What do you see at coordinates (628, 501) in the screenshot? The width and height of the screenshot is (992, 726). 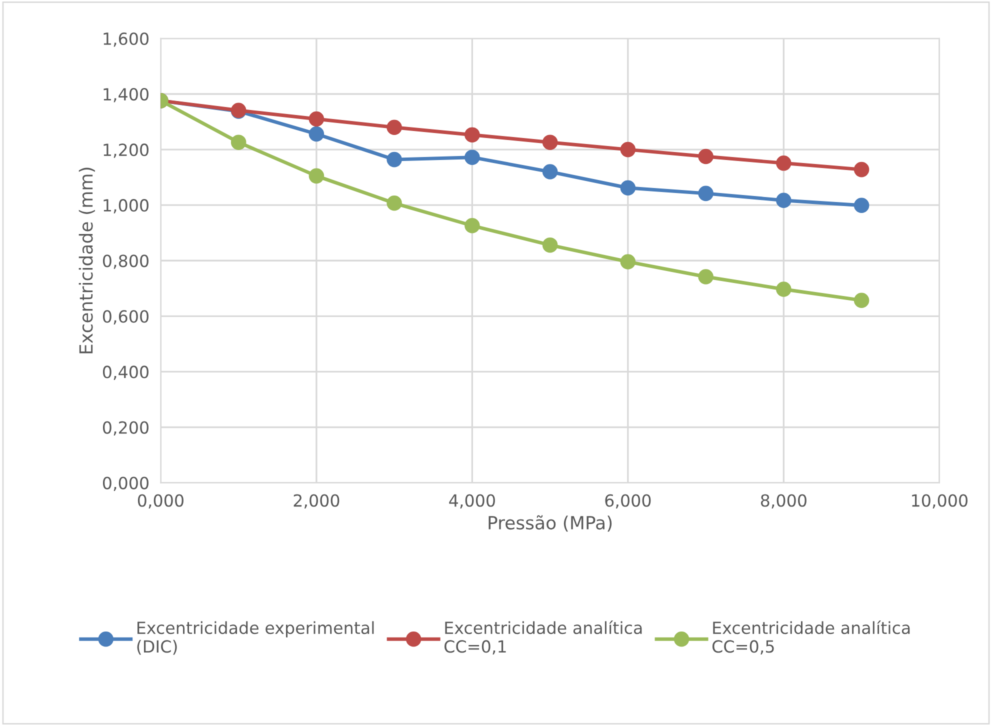 I see `x-tick-label: 6,000` at bounding box center [628, 501].